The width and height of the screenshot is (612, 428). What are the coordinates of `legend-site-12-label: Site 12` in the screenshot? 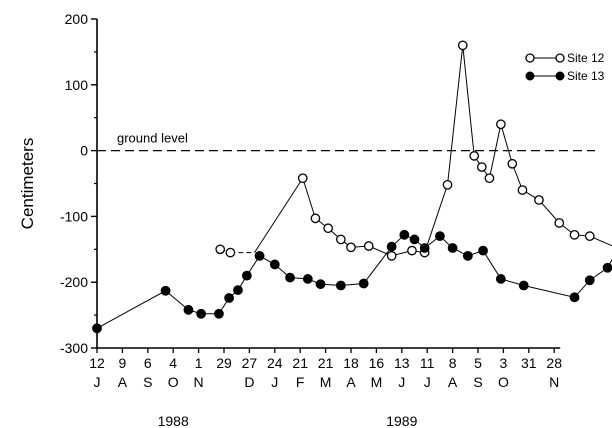 It's located at (586, 58).